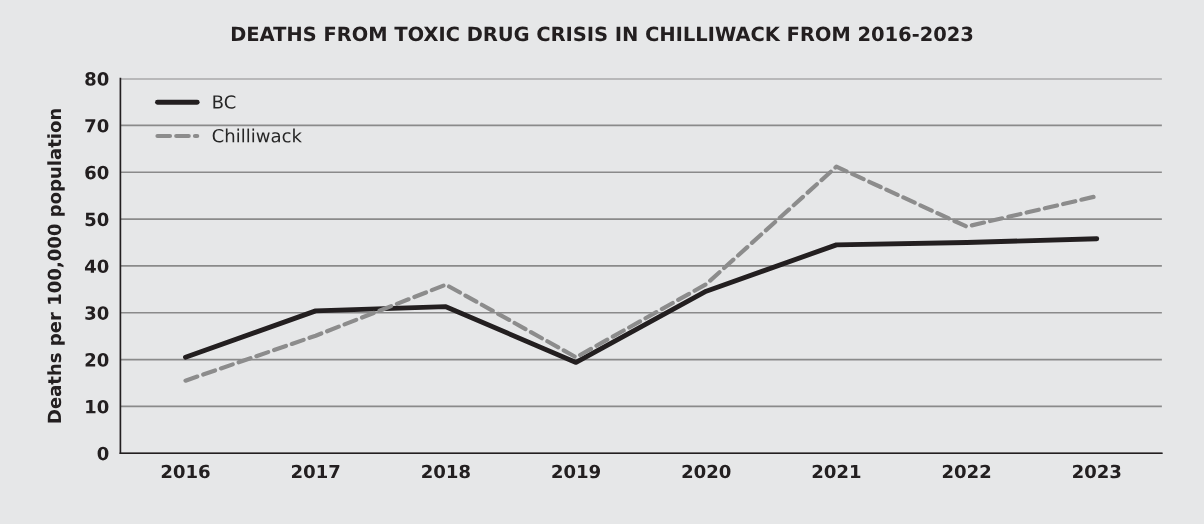 The height and width of the screenshot is (524, 1204). What do you see at coordinates (1097, 471) in the screenshot?
I see `x-tick-label: 2023` at bounding box center [1097, 471].